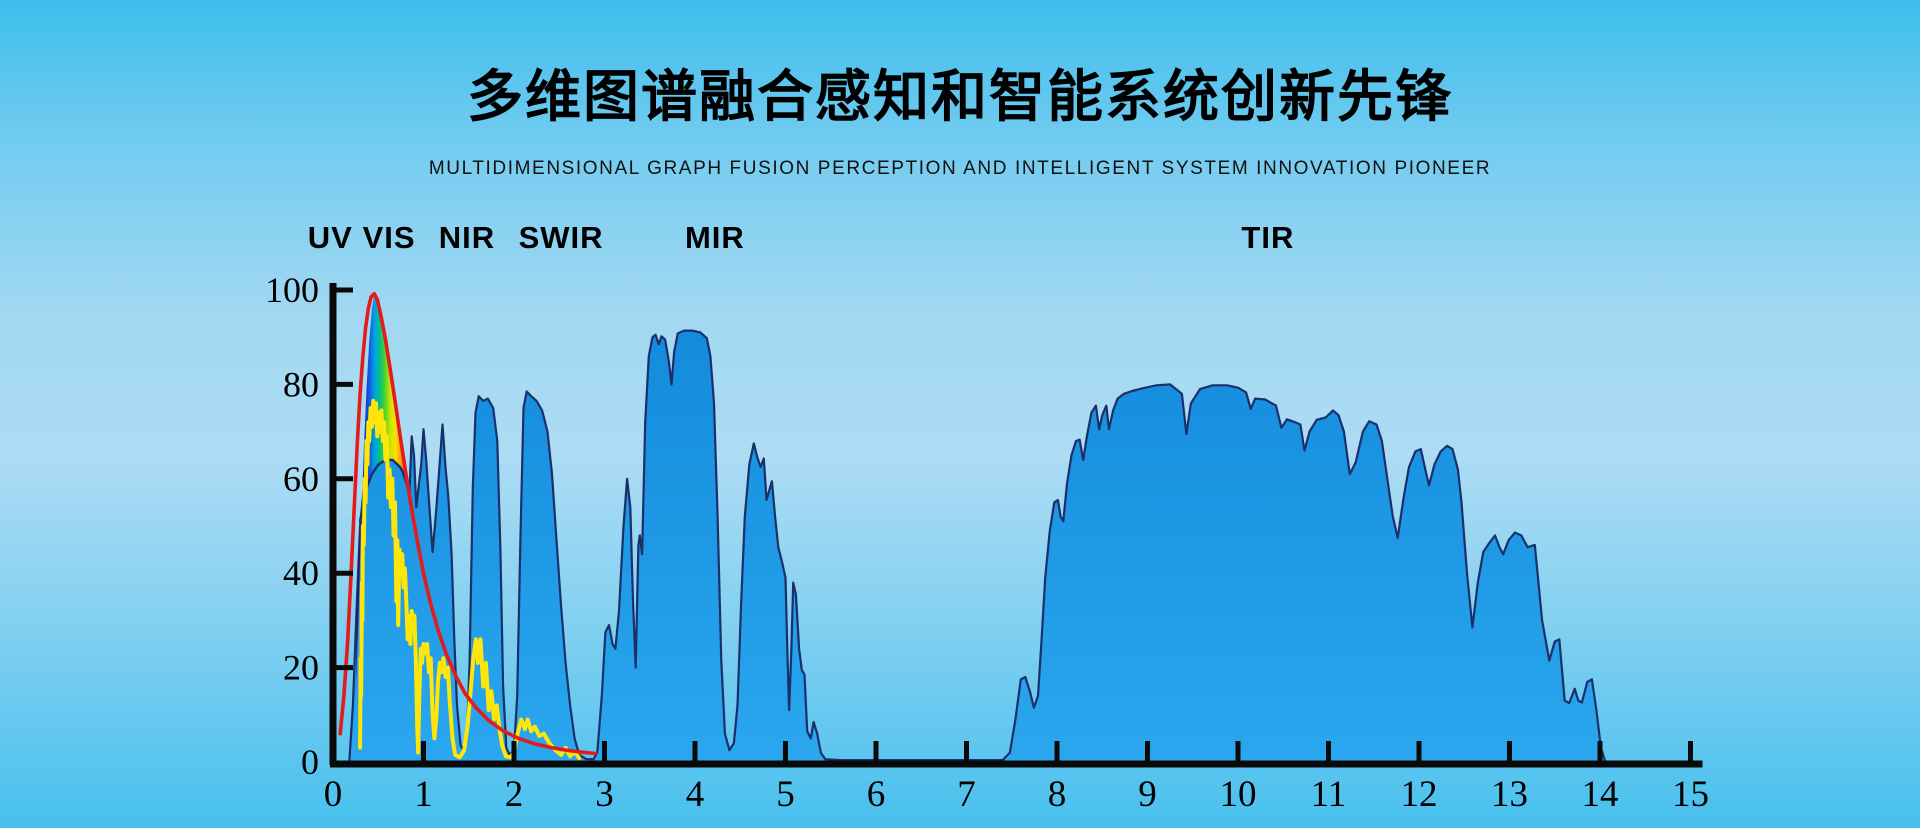 Image resolution: width=1920 pixels, height=828 pixels. I want to click on y-tick-labels: 0 20 40 60 80 100, so click(292, 526).